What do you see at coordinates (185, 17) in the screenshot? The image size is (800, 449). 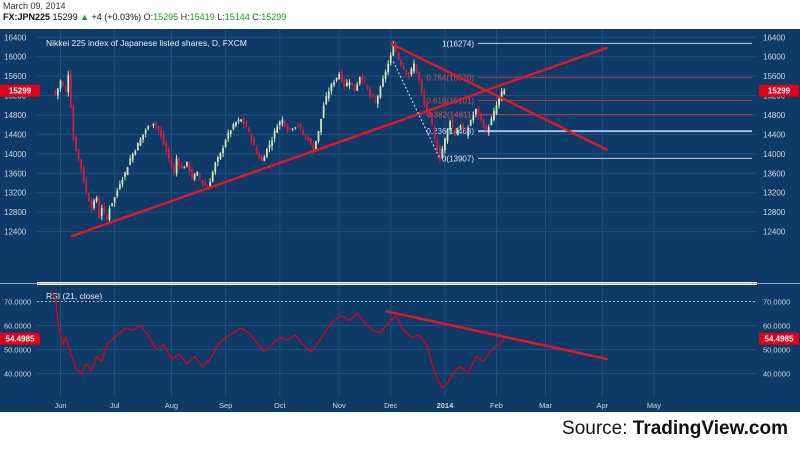 I see `high-label: H:` at bounding box center [185, 17].